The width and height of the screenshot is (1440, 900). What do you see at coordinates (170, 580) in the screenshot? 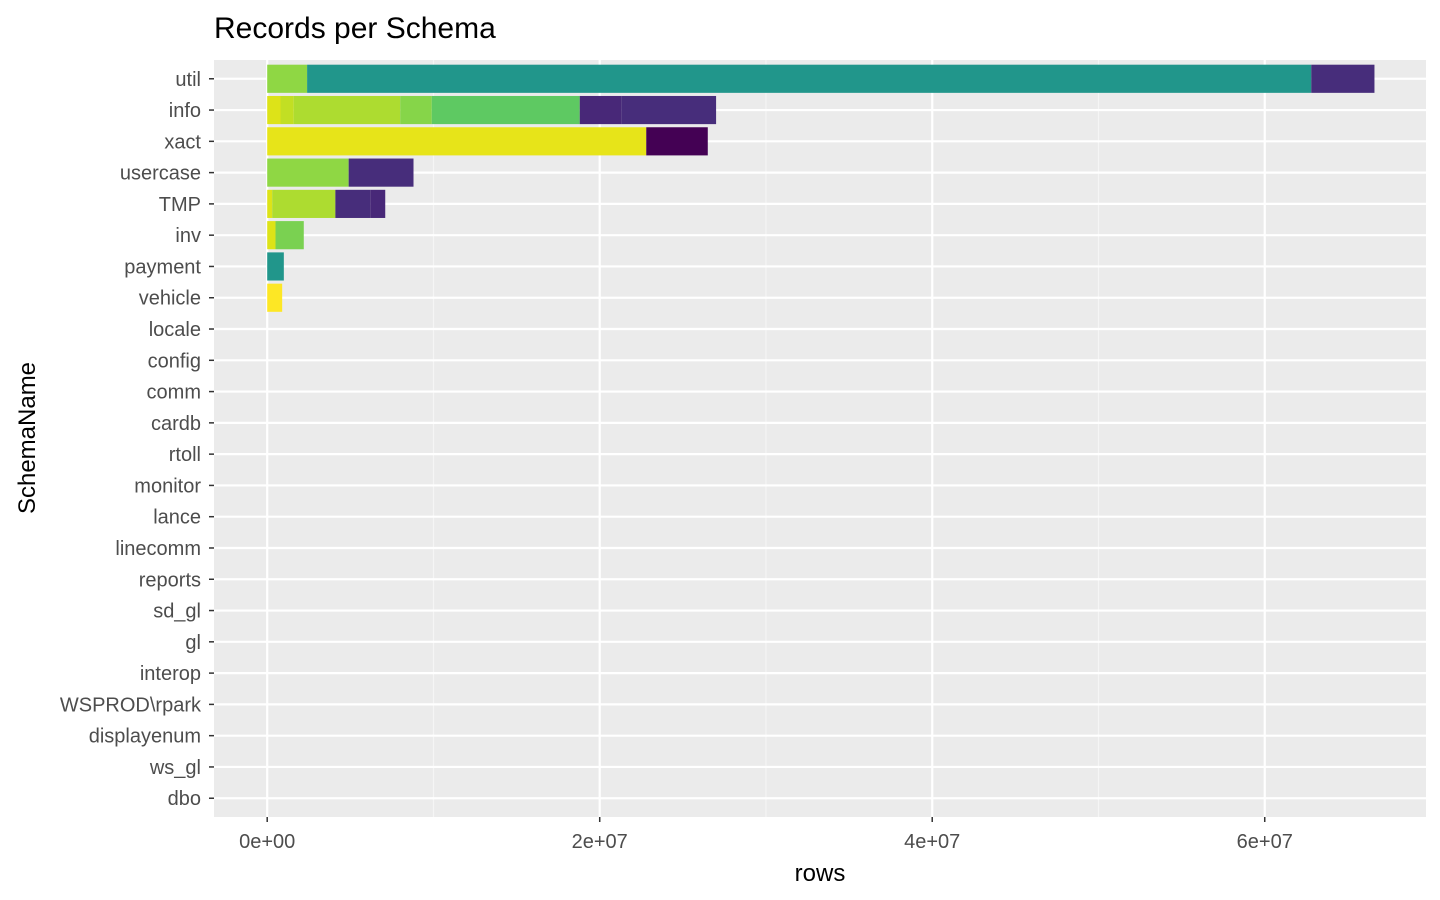
I see `y-tick-label-16: reports` at bounding box center [170, 580].